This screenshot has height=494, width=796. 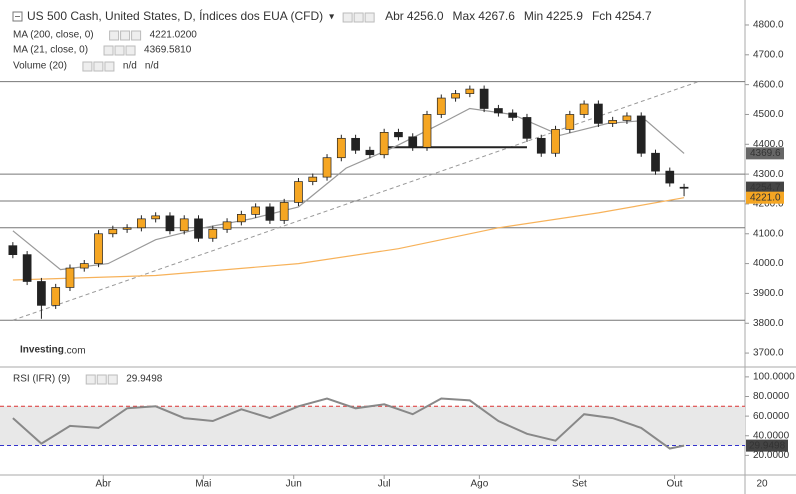 I want to click on y-tick-label: 100.0000, so click(x=774, y=377).